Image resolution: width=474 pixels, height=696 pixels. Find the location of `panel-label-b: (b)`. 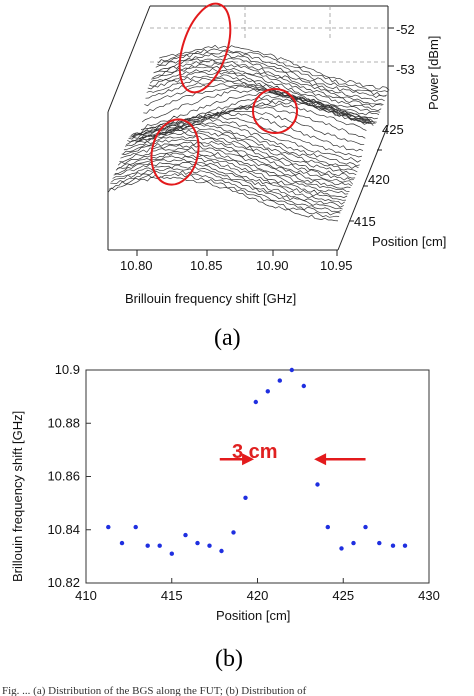

panel-label-b: (b) is located at coordinates (229, 659).